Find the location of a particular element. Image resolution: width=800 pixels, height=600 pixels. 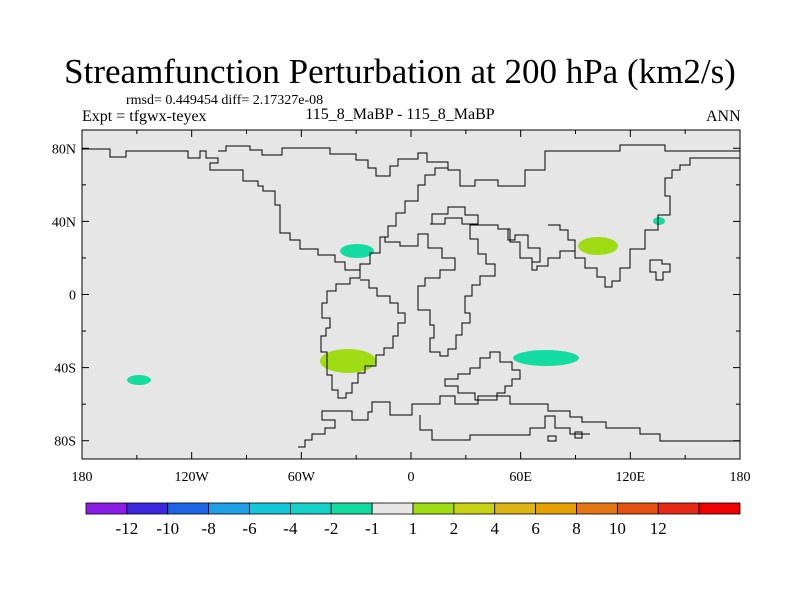

colorbar is located at coordinates (413, 508).